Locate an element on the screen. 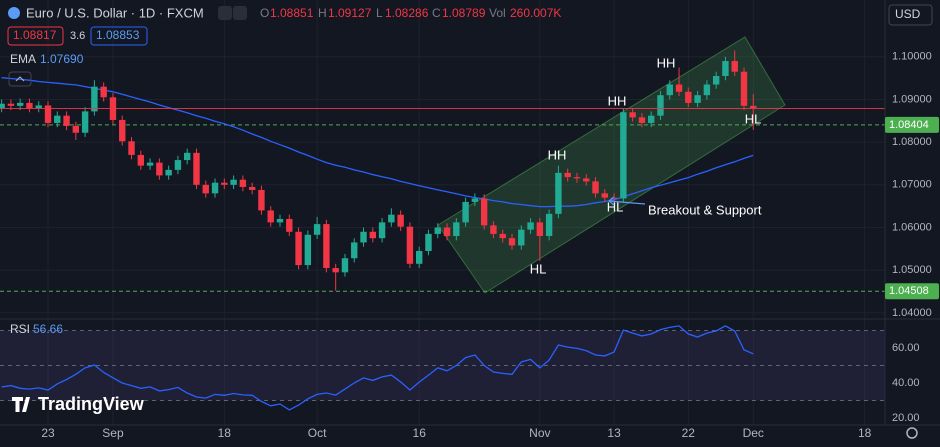  annotation-arrow is located at coordinates (611, 201).